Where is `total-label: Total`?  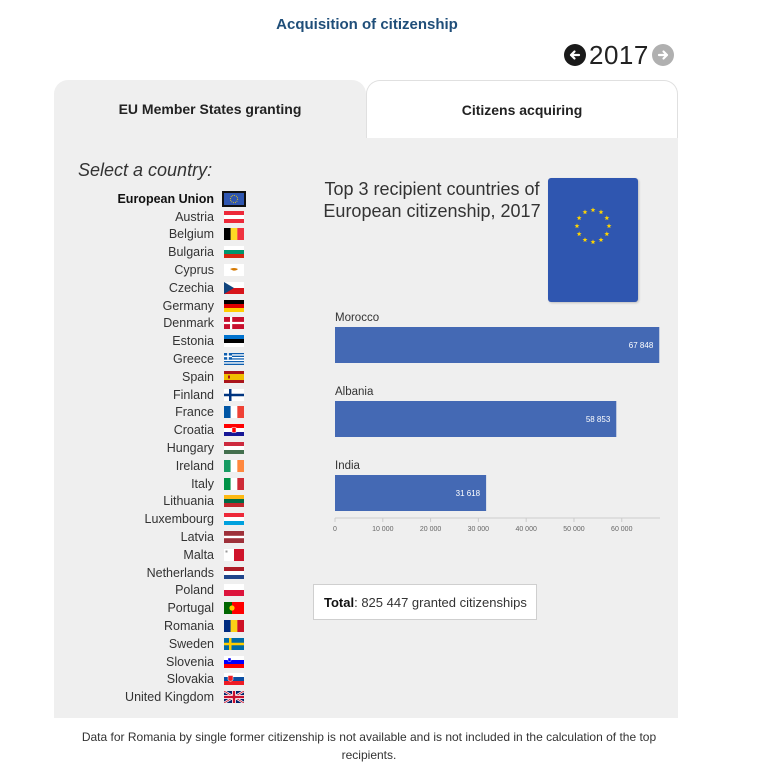 total-label: Total is located at coordinates (339, 602).